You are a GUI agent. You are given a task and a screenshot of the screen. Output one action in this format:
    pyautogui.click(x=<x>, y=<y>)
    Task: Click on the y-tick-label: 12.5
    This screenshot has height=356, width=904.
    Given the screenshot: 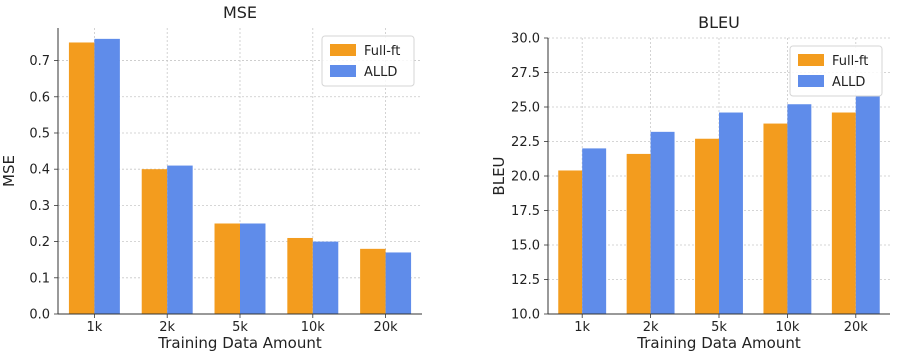 What is the action you would take?
    pyautogui.click(x=525, y=280)
    